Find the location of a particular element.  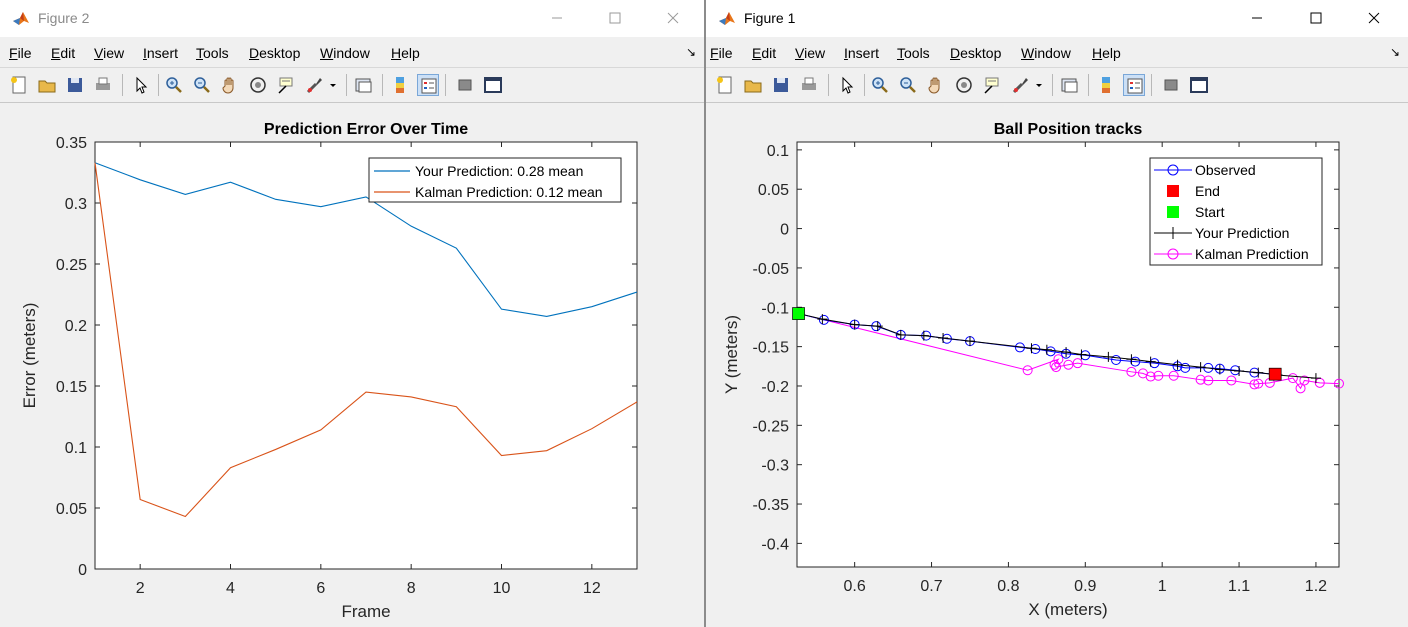

start-point is located at coordinates (798, 313).